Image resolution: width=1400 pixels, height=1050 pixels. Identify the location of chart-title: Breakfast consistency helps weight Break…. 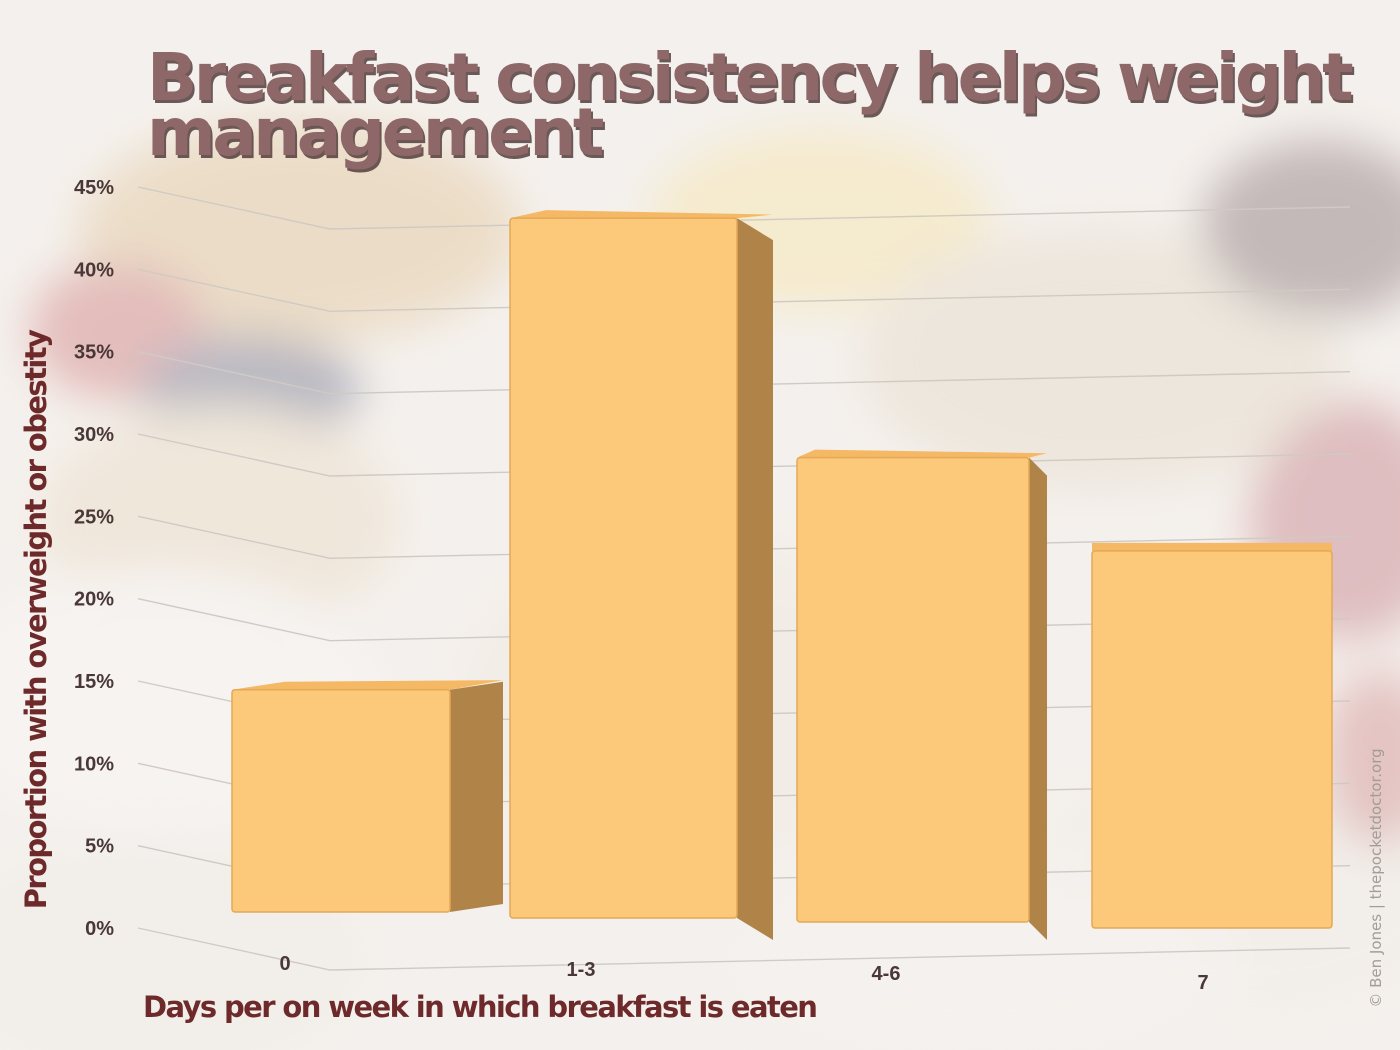
(753, 106).